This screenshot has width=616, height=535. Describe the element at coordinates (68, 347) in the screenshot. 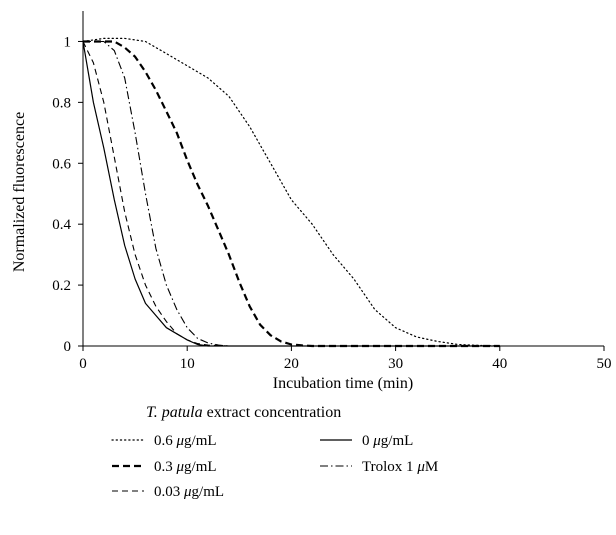

I see `y-tick-label: 0` at that location.